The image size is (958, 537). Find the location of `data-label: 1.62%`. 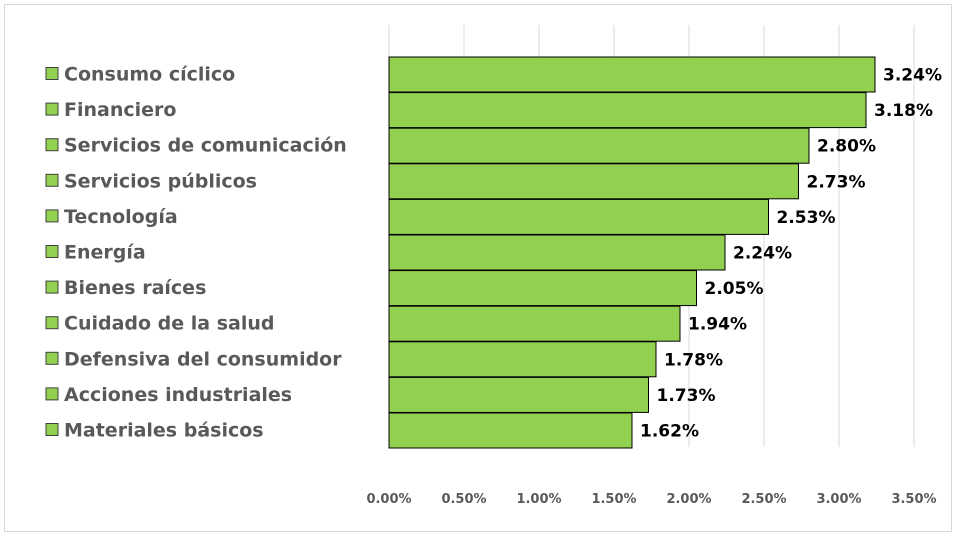

data-label: 1.62% is located at coordinates (669, 432).